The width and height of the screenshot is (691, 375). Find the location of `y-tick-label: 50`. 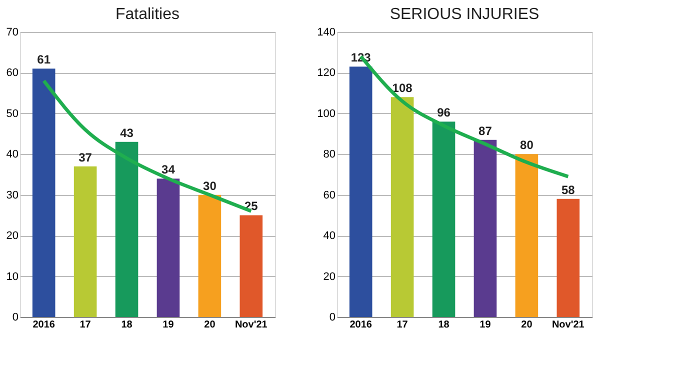

y-tick-label: 50 is located at coordinates (12, 114).